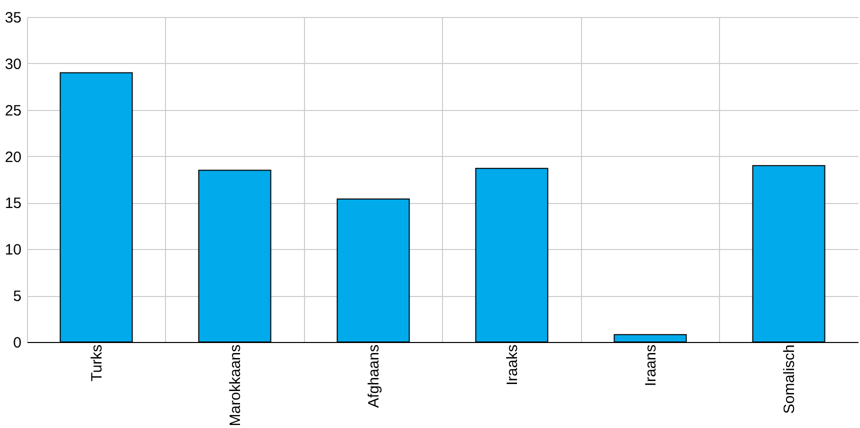 Image resolution: width=860 pixels, height=428 pixels. I want to click on y-tick-label: 35, so click(13, 18).